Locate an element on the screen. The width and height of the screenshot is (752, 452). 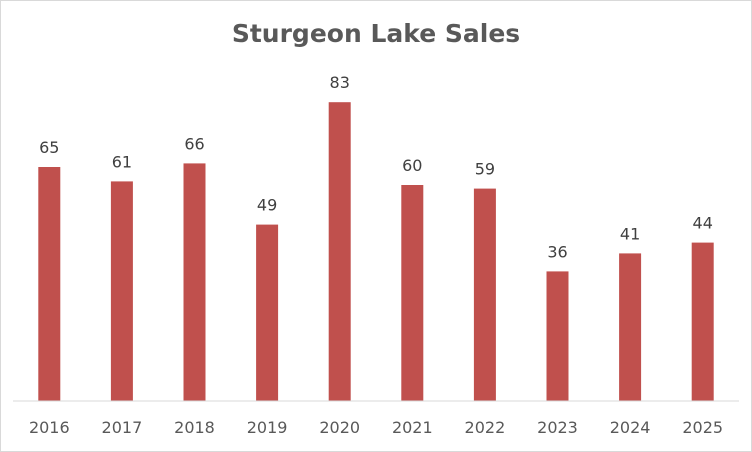
x-tick-labels-group: 2016 2017 2018 2019 2020 2021 2022 2023 2024 2025 is located at coordinates (376, 427).